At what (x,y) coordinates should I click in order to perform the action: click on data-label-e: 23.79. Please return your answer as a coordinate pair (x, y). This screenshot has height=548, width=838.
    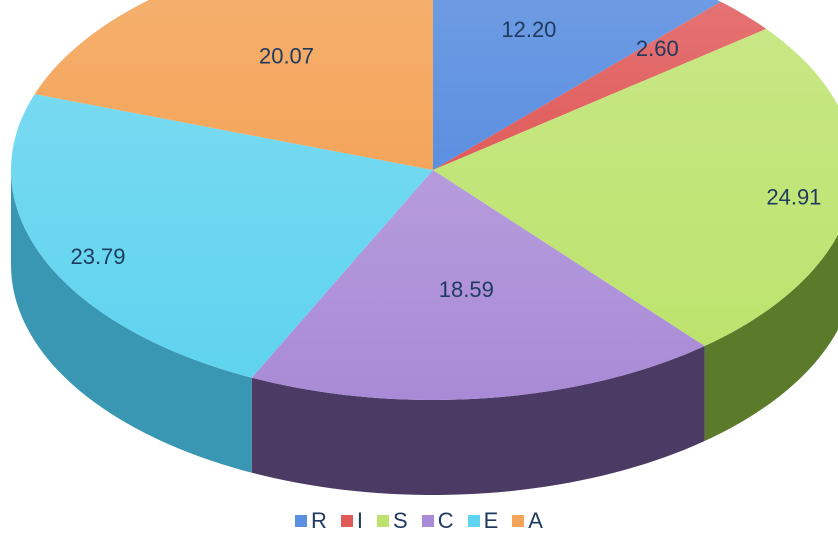
    Looking at the image, I should click on (97, 256).